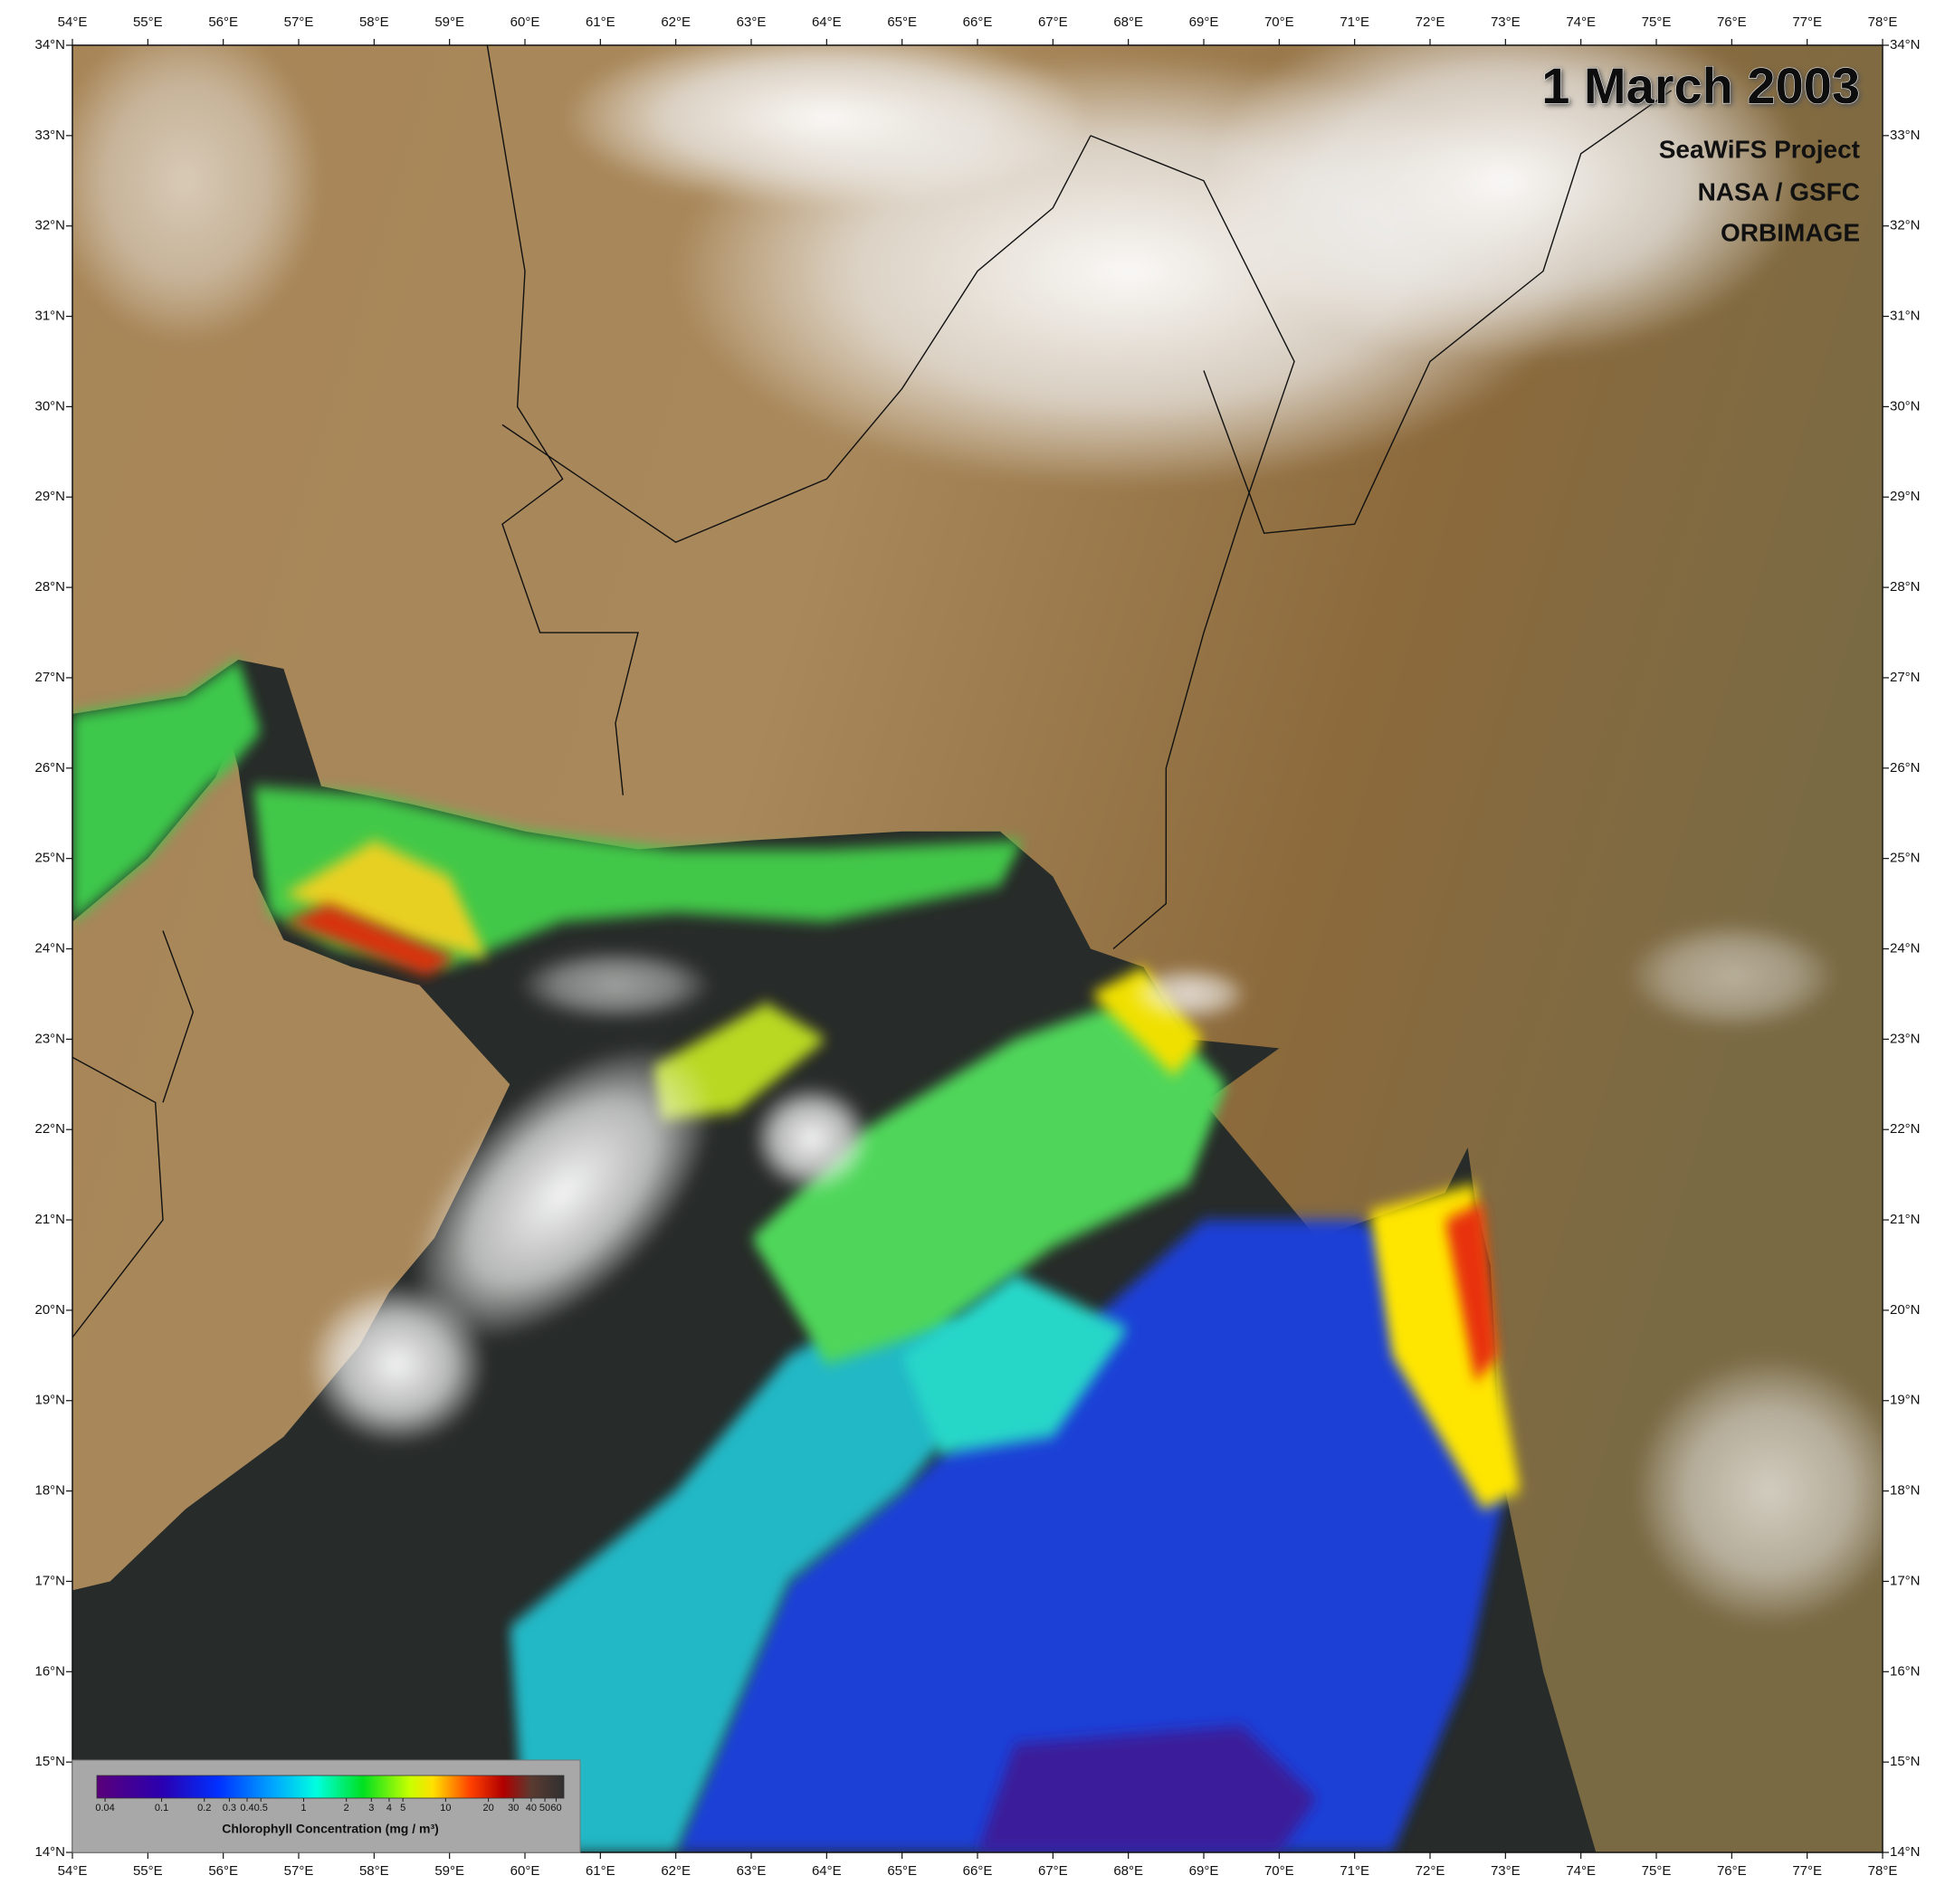 This screenshot has height=1904, width=1955. What do you see at coordinates (385, 899) in the screenshot?
I see `chlorophyll-gulf-yellow` at bounding box center [385, 899].